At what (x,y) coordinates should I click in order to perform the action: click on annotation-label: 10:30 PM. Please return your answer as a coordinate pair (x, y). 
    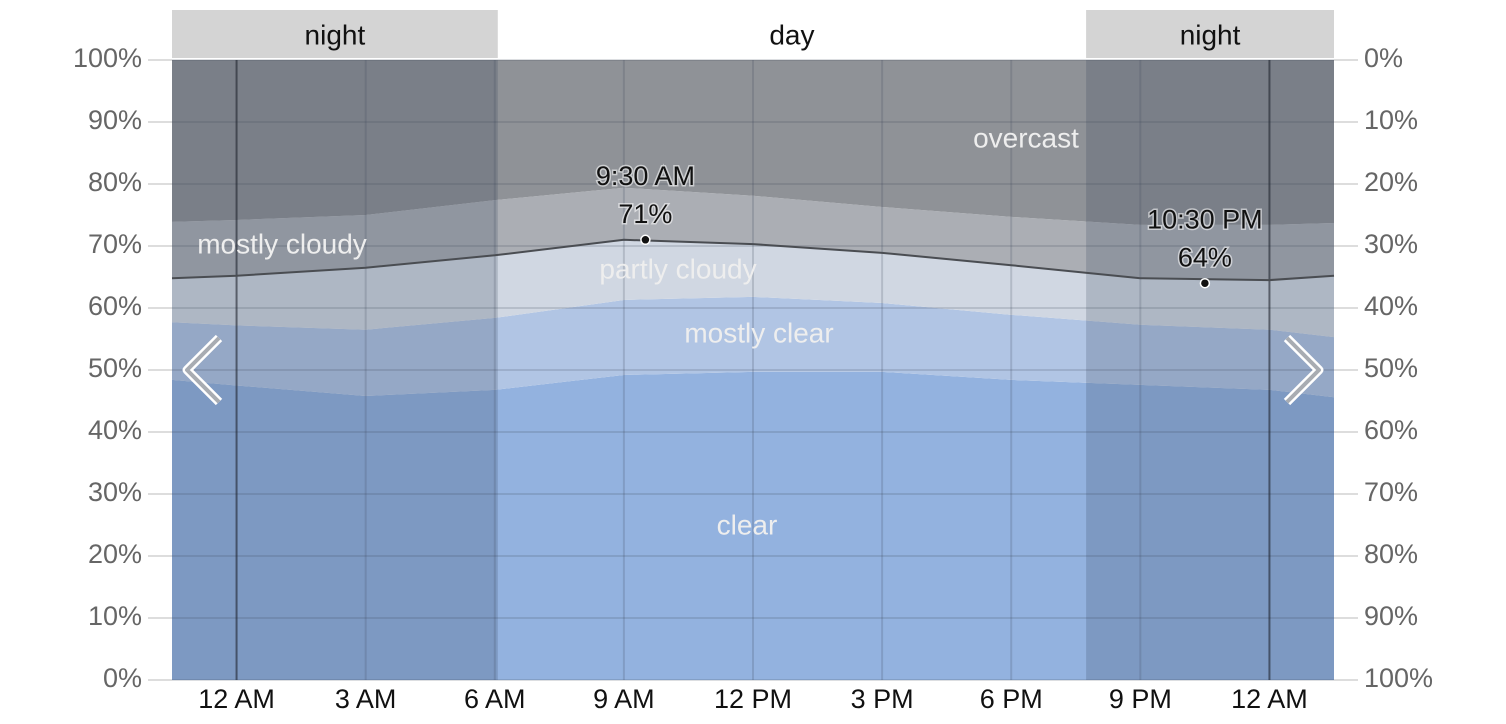
    Looking at the image, I should click on (1205, 219).